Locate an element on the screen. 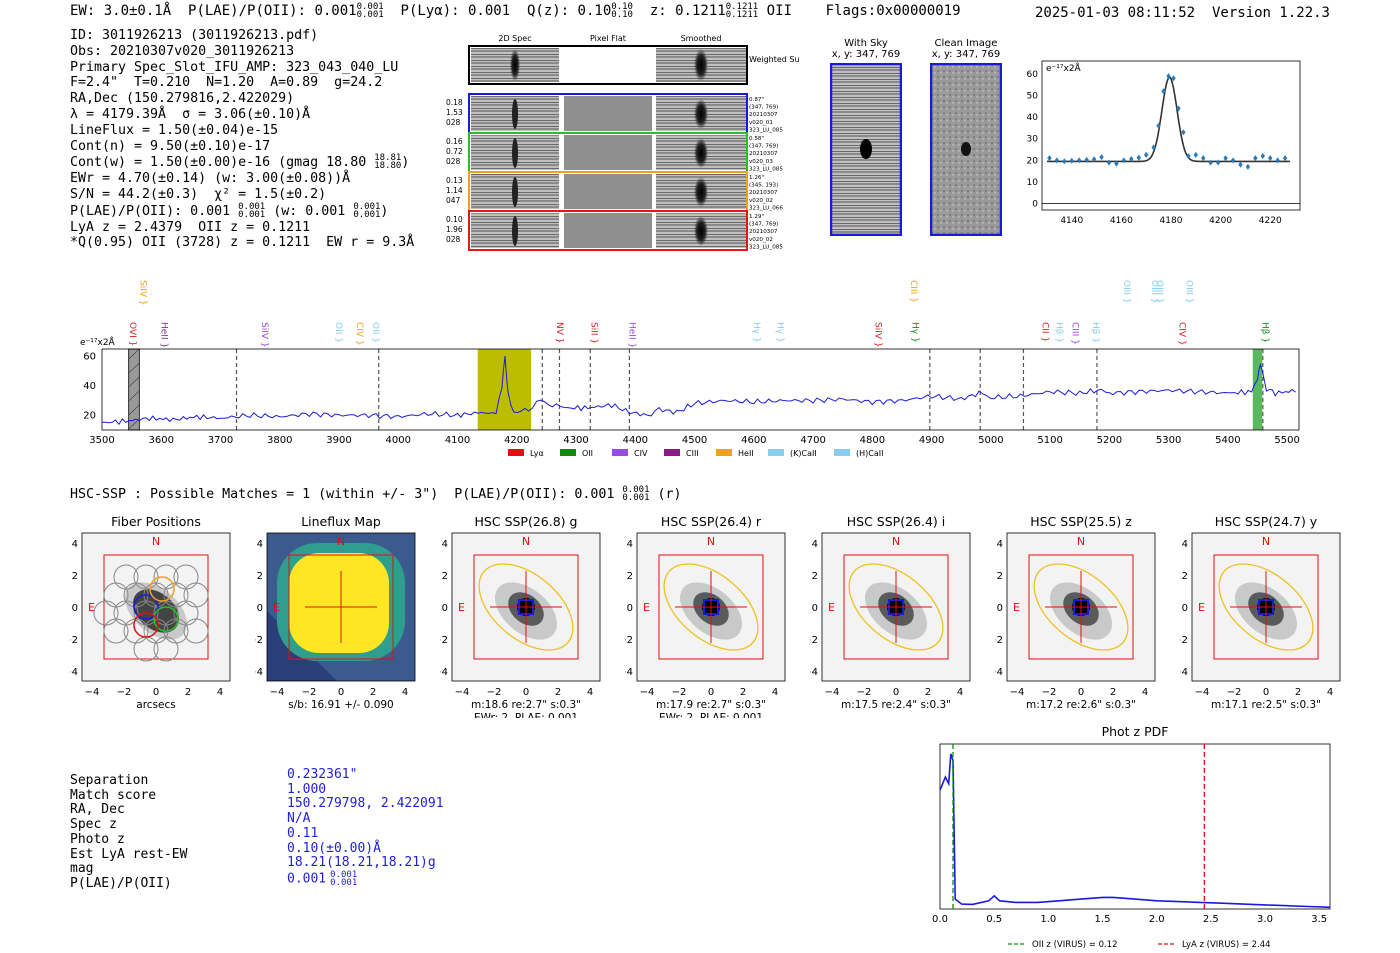 This screenshot has height=953, width=1400. info-lya: LyA z = 2.4379 OII z = 0.1211 is located at coordinates (190, 227).